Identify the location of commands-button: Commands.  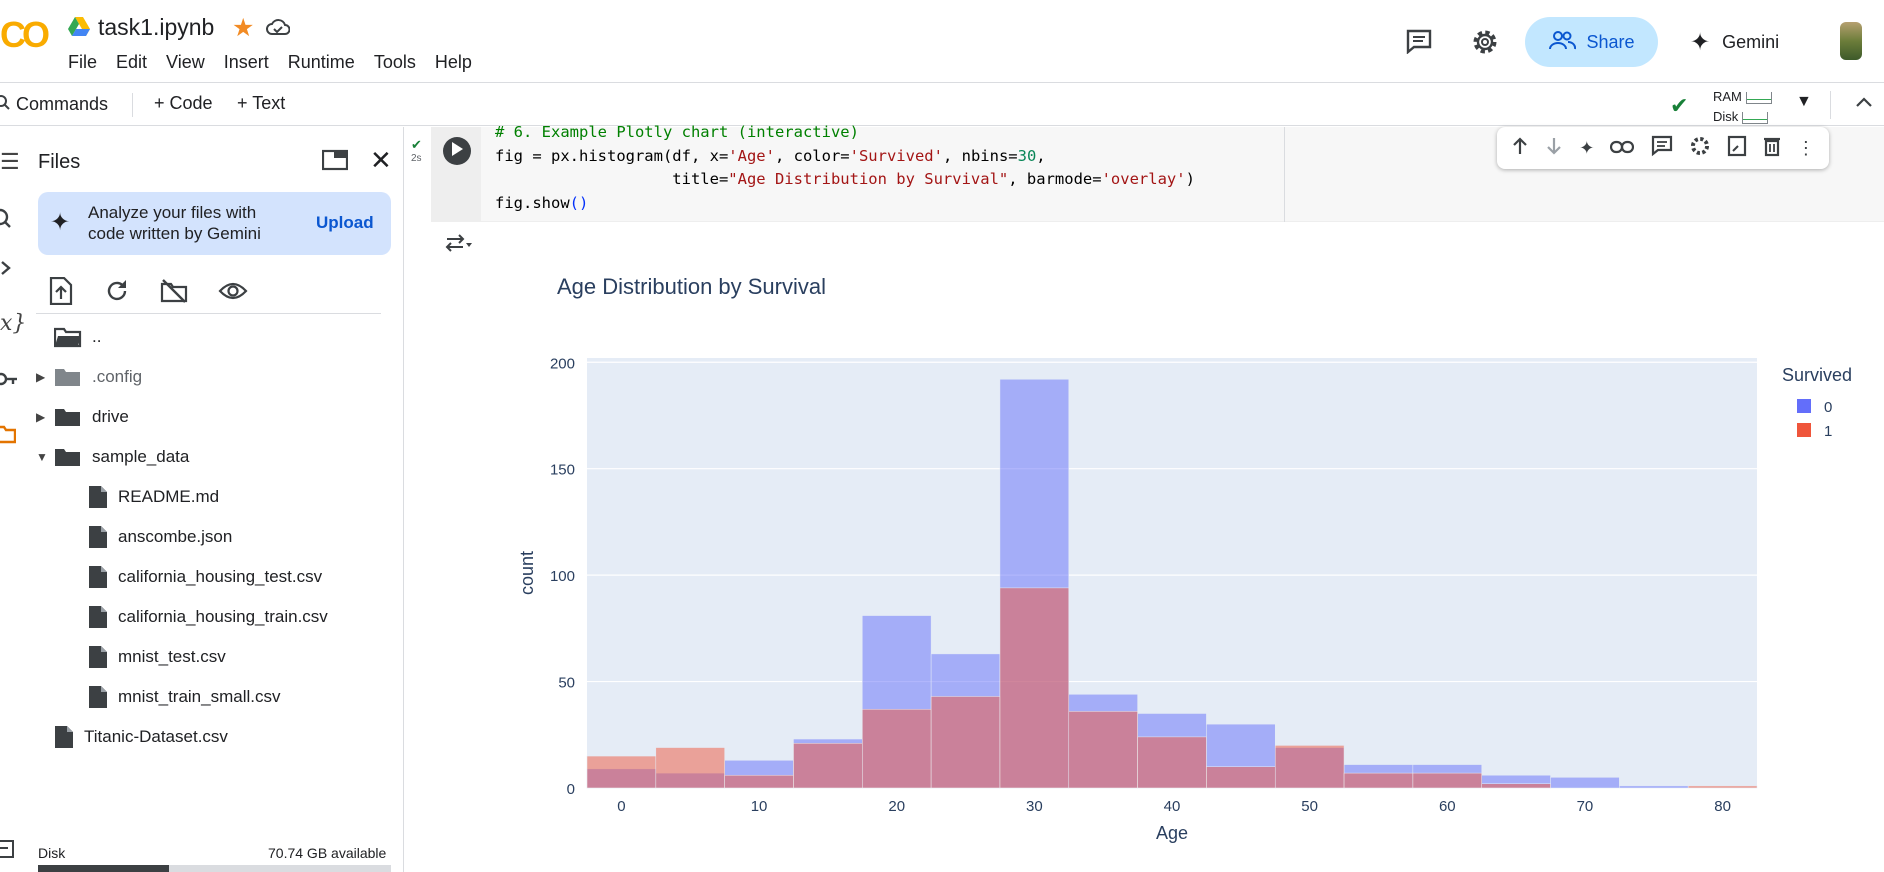
(54, 104).